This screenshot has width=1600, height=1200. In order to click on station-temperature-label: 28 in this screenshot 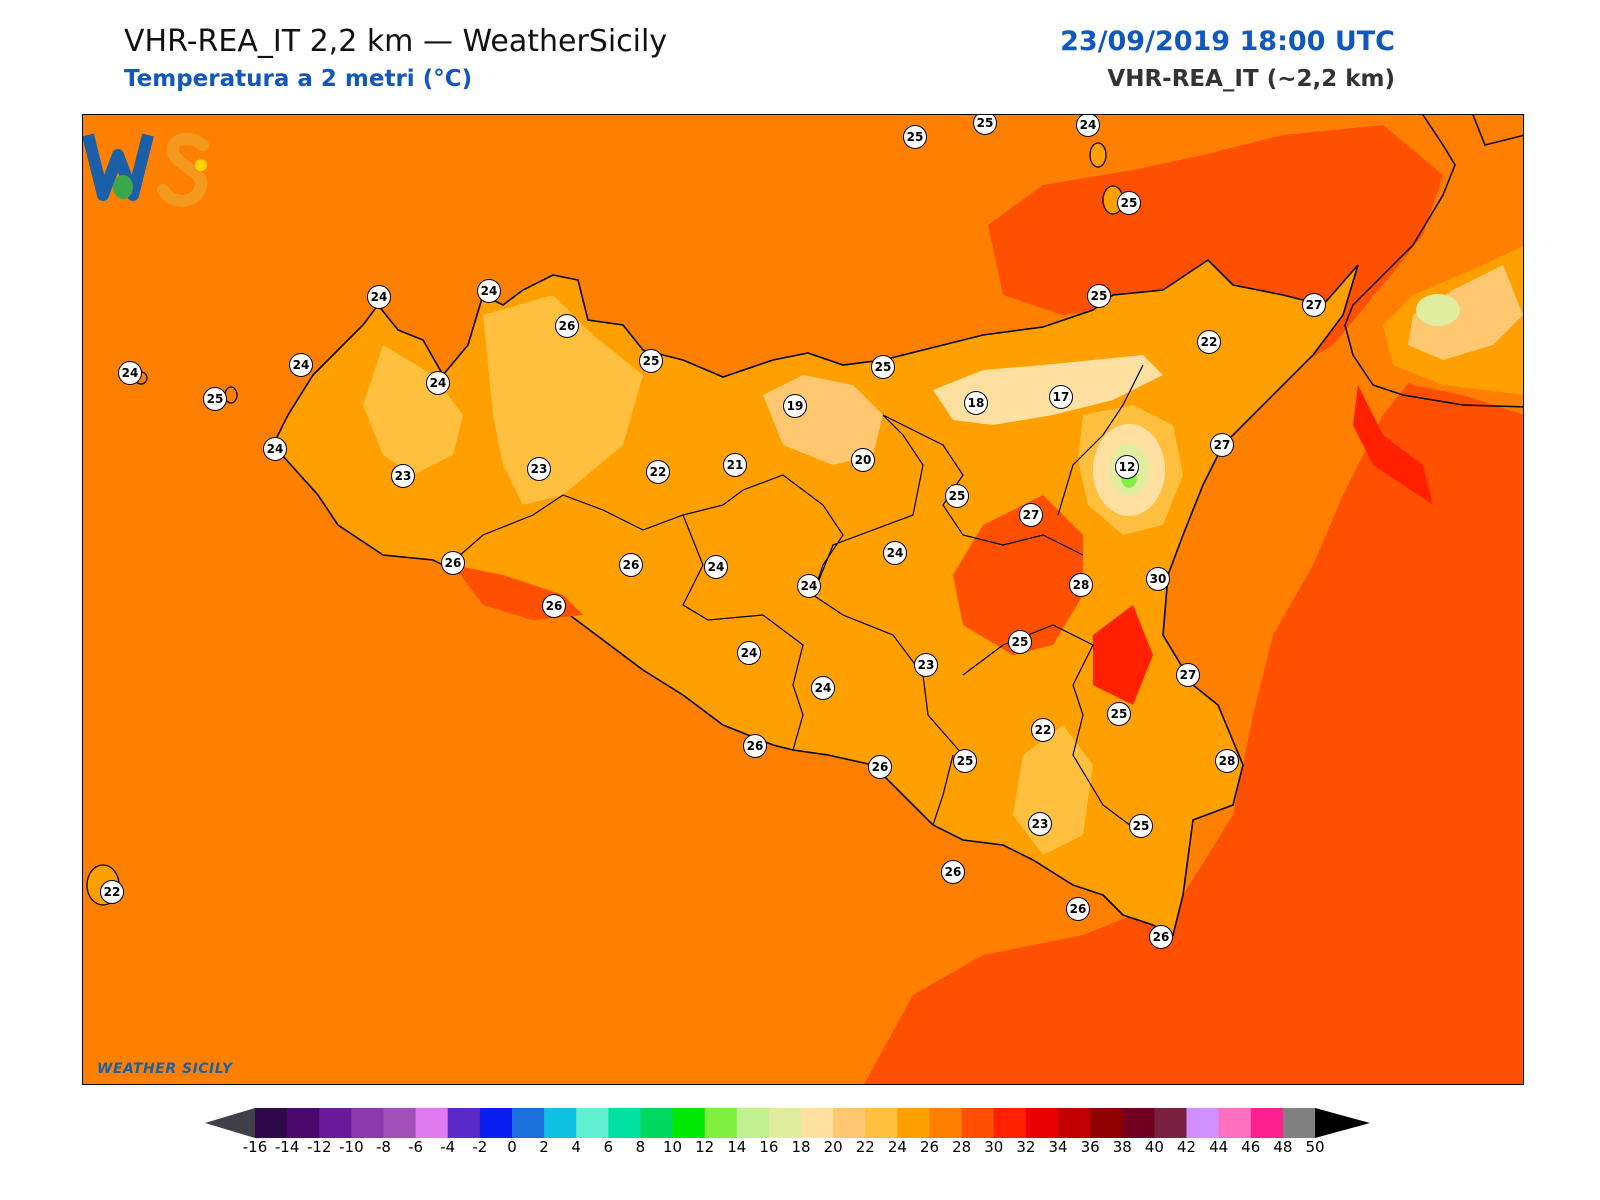, I will do `click(1227, 761)`.